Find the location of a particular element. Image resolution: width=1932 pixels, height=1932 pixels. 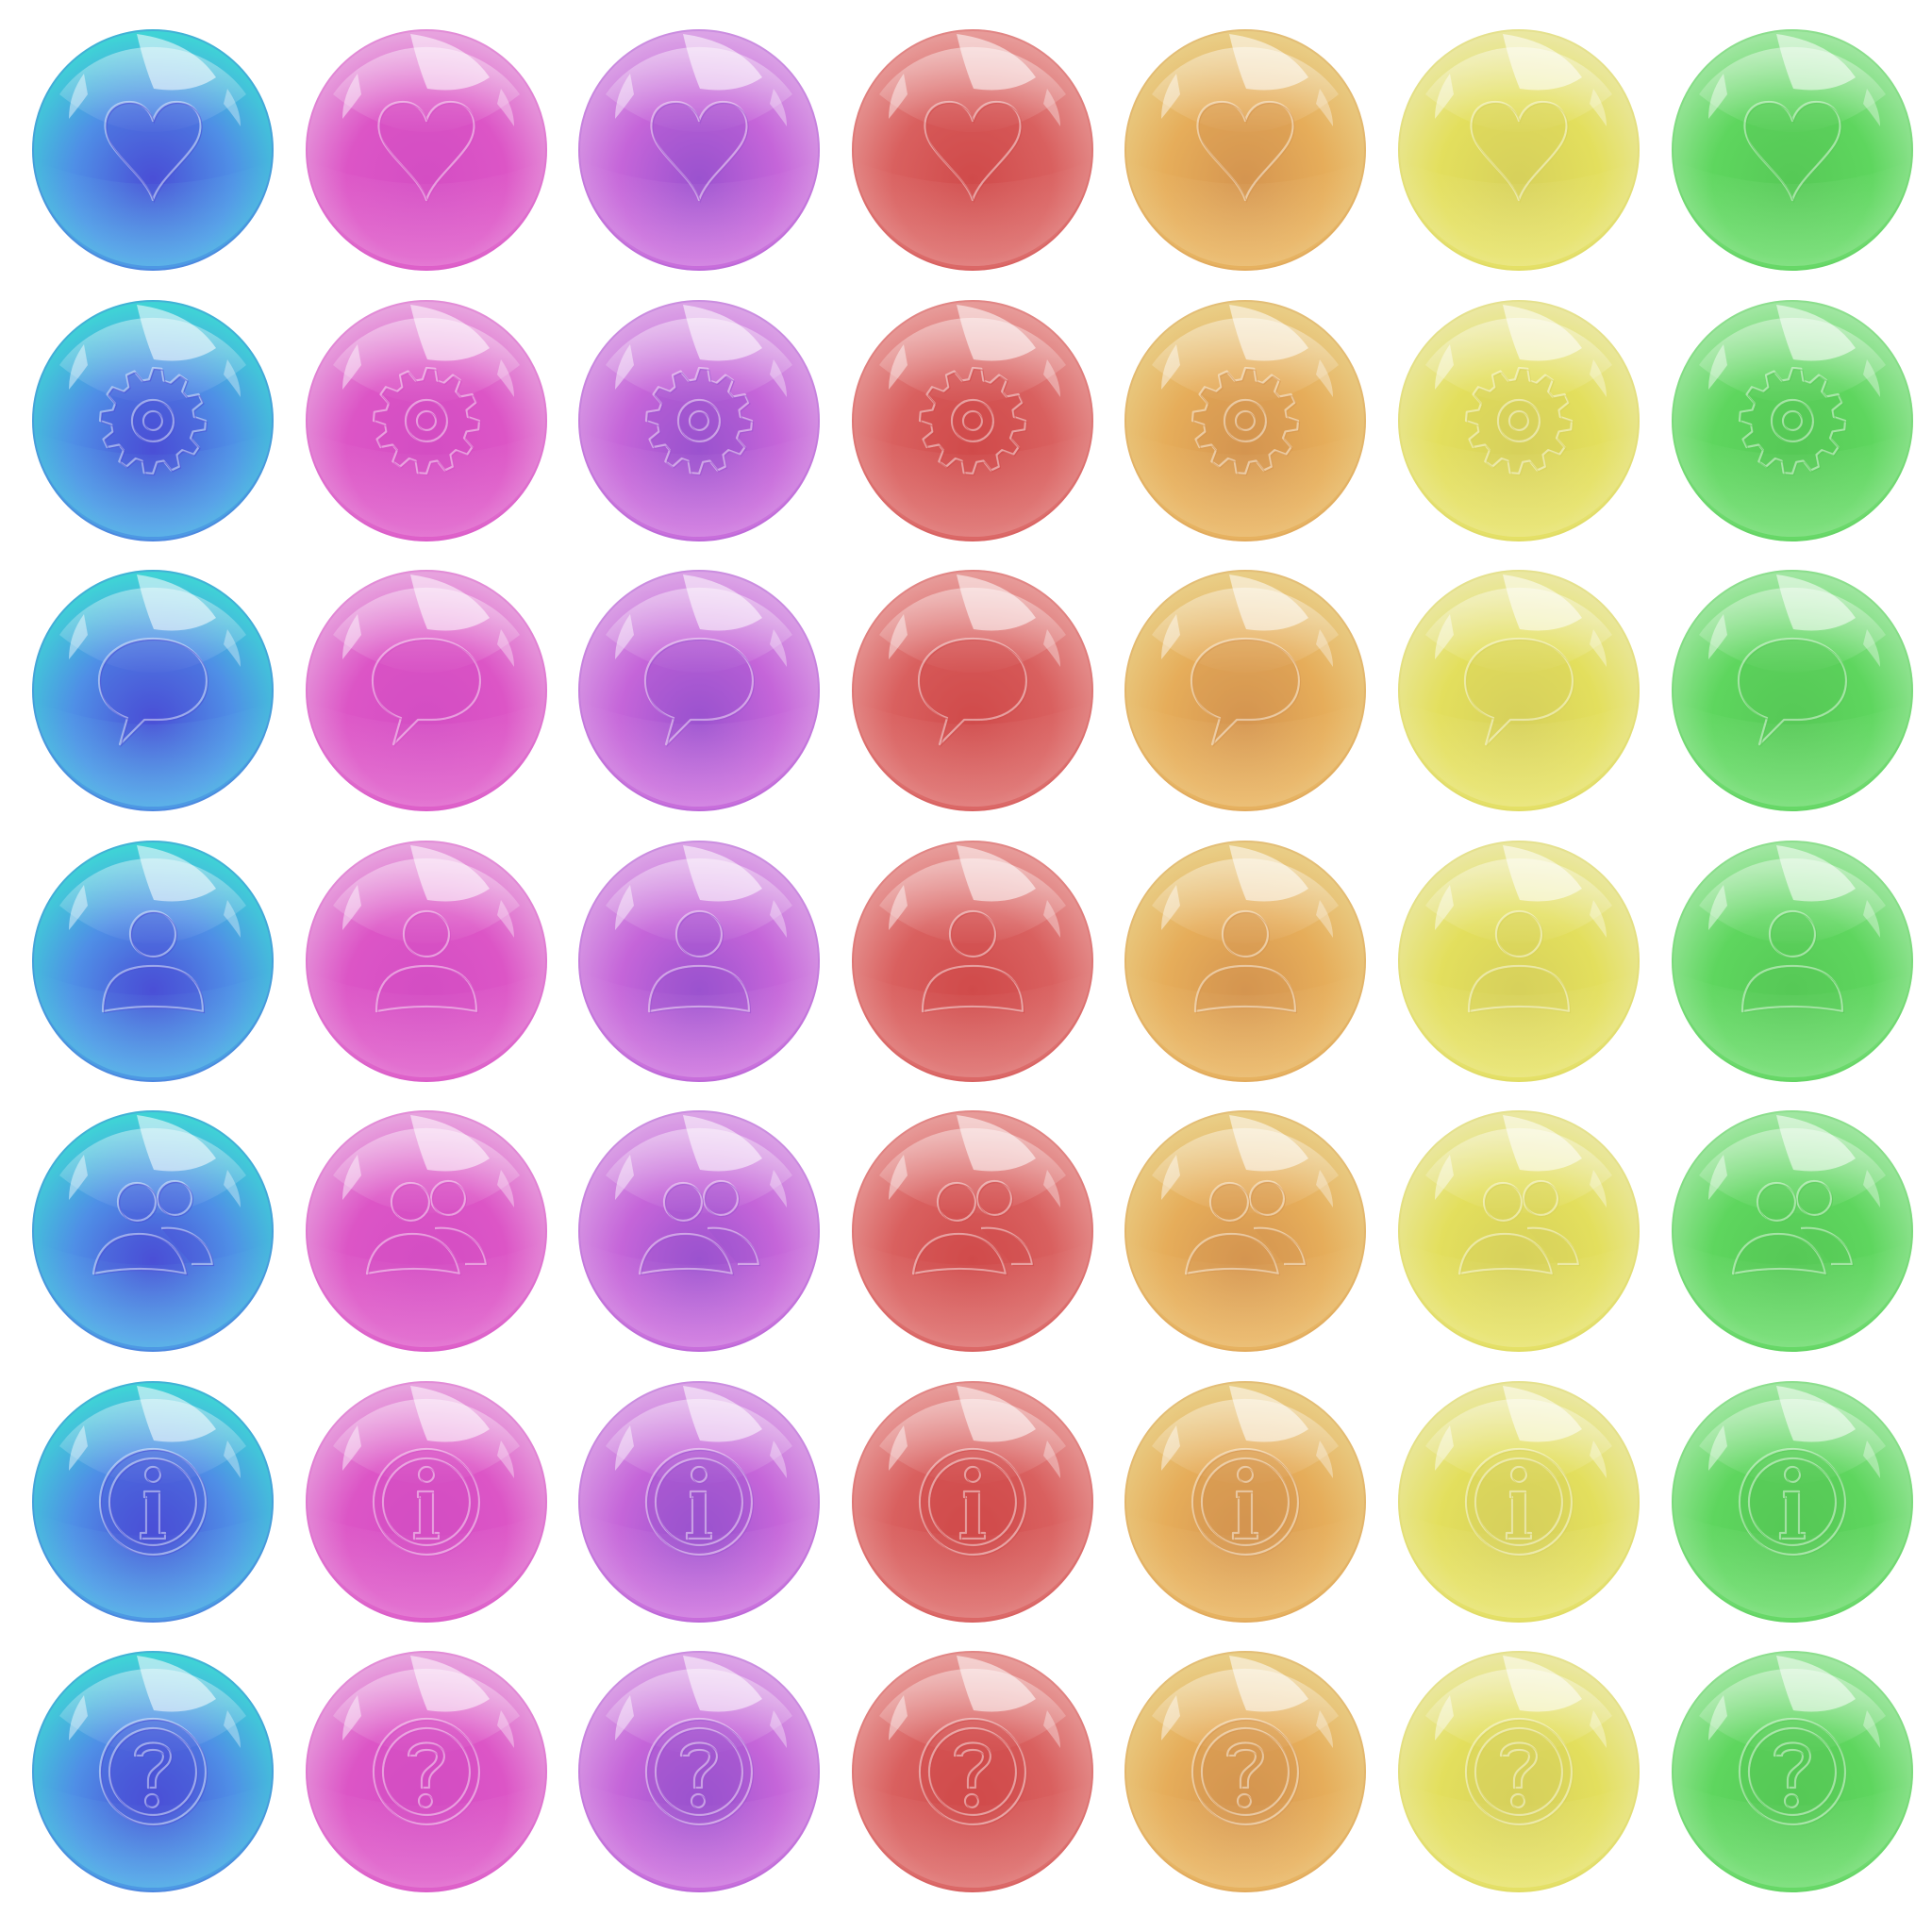

green-speech-bubble-button is located at coordinates (1792, 691).